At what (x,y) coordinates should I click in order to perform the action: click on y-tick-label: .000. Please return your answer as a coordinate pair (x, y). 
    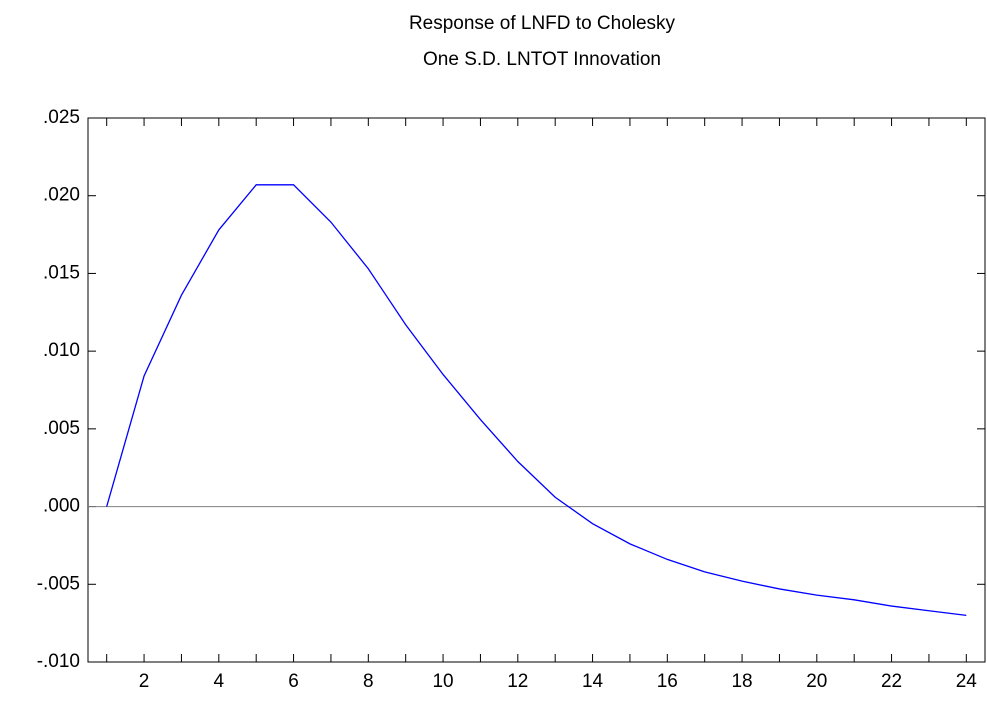
    Looking at the image, I should click on (61, 506).